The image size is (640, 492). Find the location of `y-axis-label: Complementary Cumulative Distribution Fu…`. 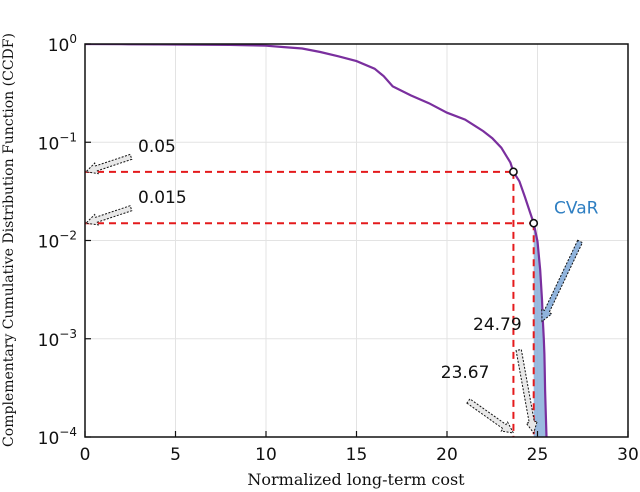

y-axis-label: Complementary Cumulative Distribution Fu… is located at coordinates (9, 240).